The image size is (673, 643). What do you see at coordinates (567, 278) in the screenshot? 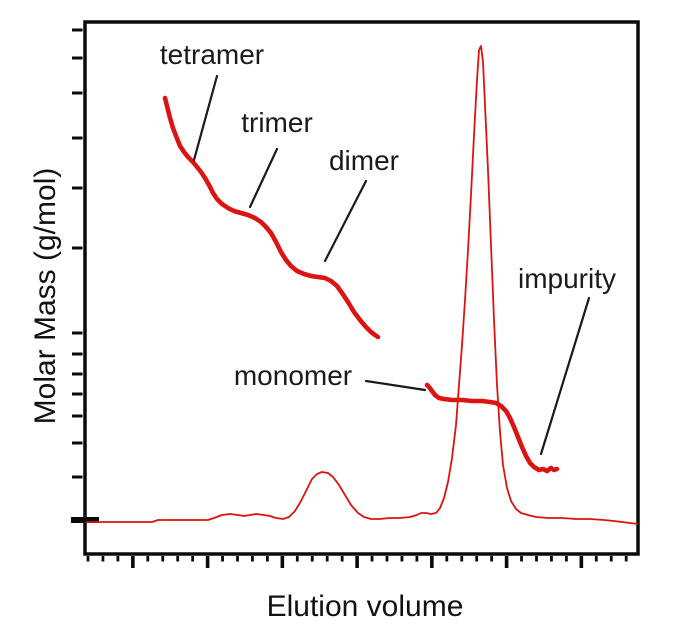
I see `annotation-label-impurity: impurity` at bounding box center [567, 278].